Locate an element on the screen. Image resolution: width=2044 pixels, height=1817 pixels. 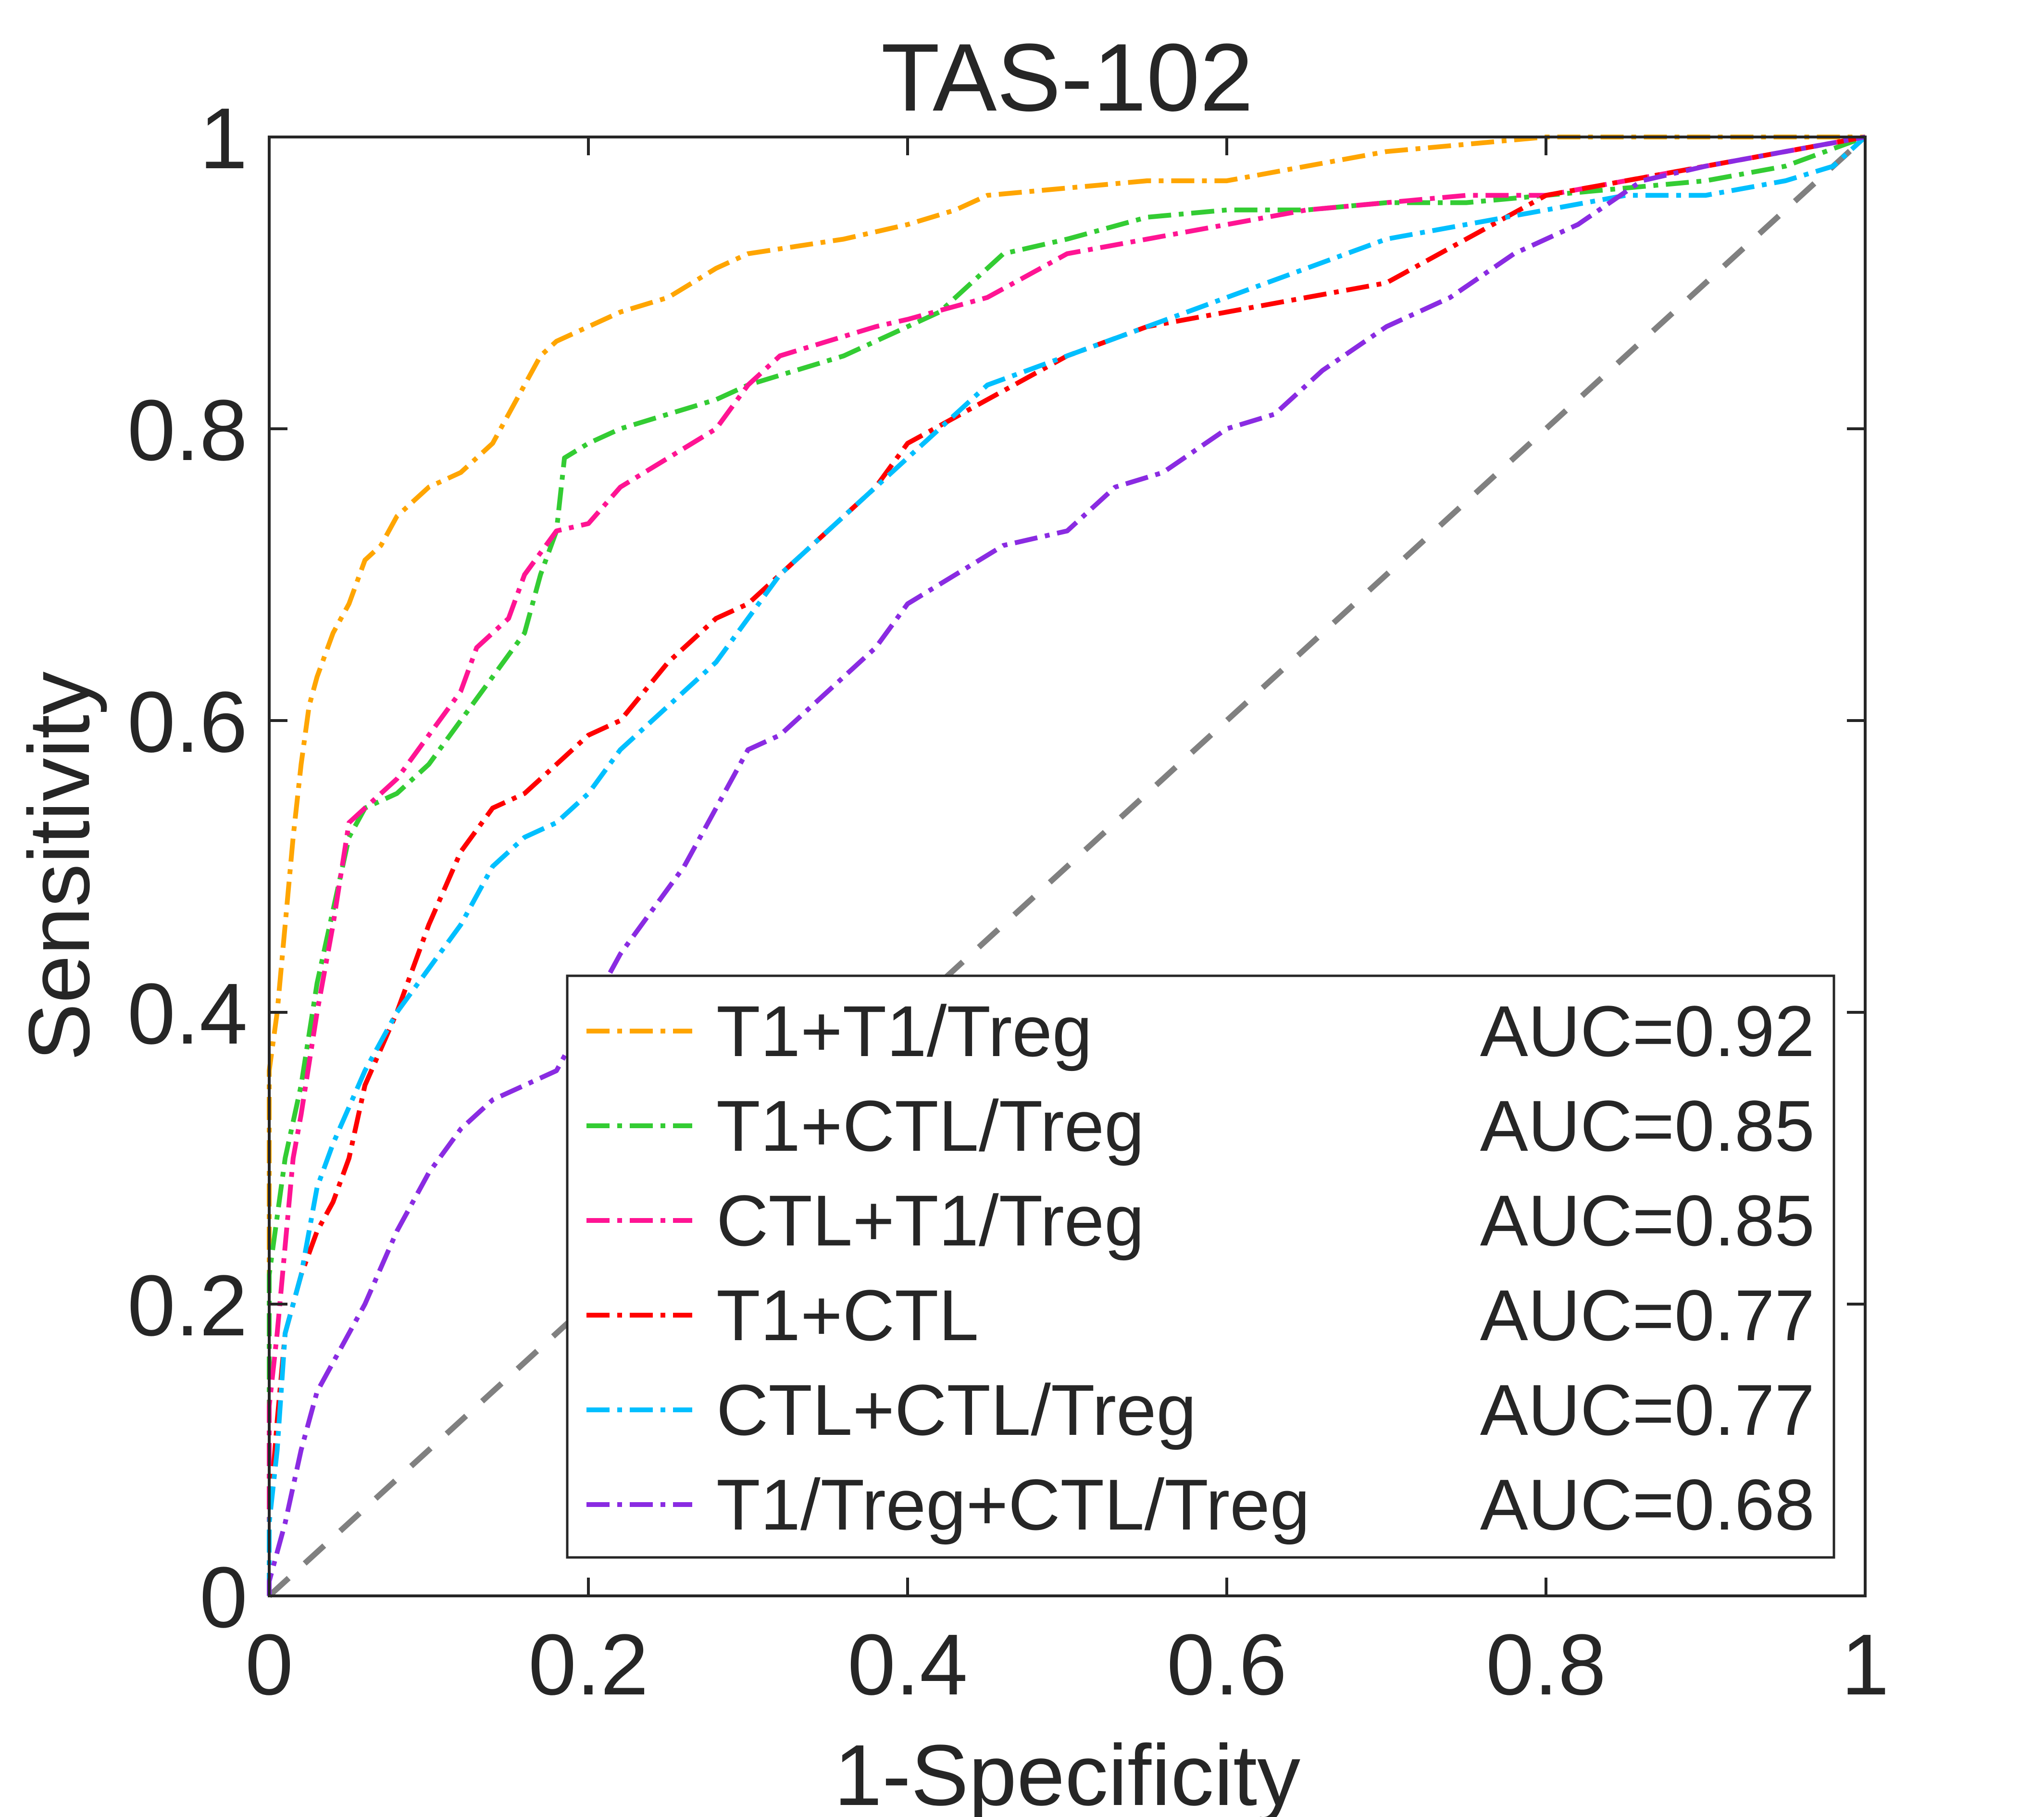
x-tick-label: 0.6 is located at coordinates (1227, 1665).